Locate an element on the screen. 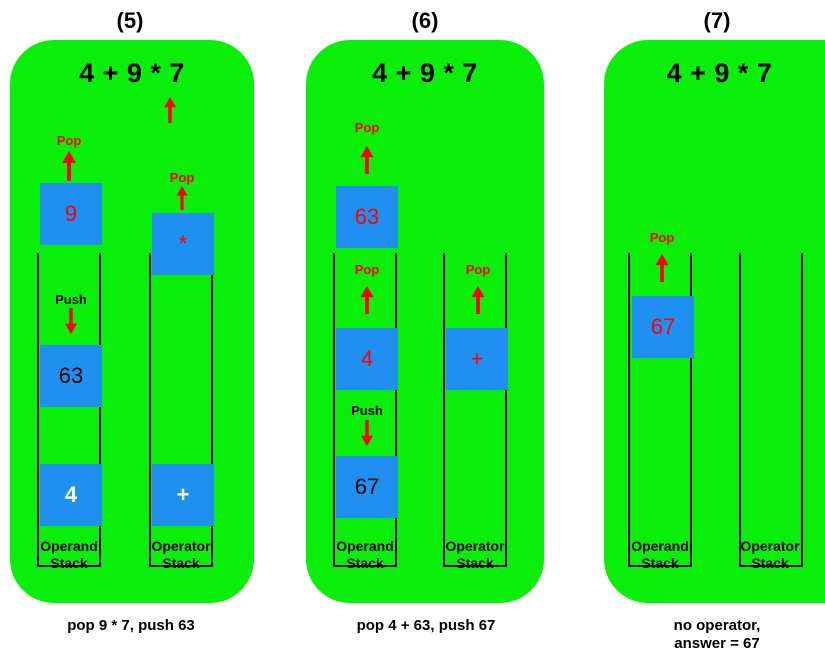 This screenshot has height=656, width=825. popped-result-block: 63 is located at coordinates (367, 217).